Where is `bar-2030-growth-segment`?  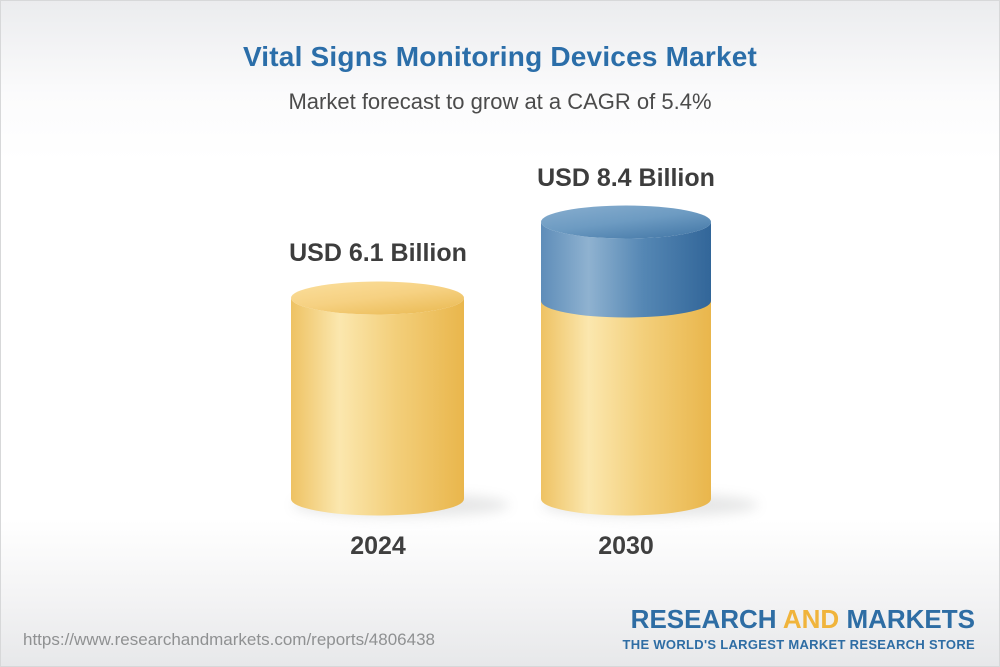
bar-2030-growth-segment is located at coordinates (626, 270).